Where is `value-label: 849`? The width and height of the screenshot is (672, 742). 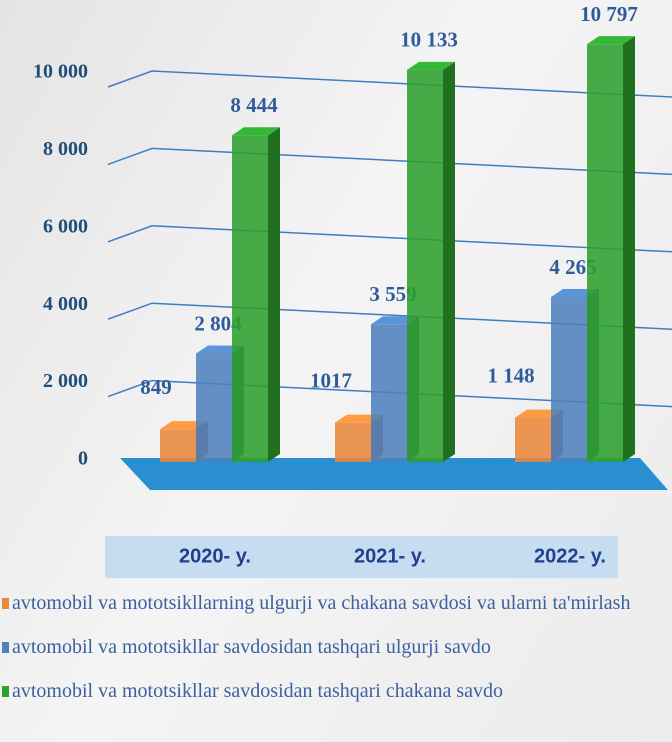
value-label: 849 is located at coordinates (156, 387).